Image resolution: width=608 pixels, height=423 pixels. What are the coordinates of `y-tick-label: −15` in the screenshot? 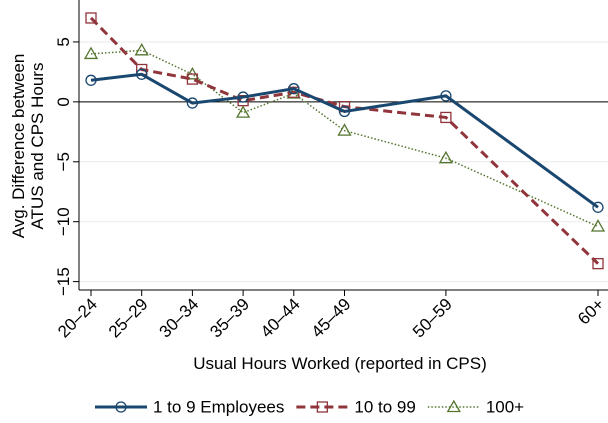 It's located at (63, 281).